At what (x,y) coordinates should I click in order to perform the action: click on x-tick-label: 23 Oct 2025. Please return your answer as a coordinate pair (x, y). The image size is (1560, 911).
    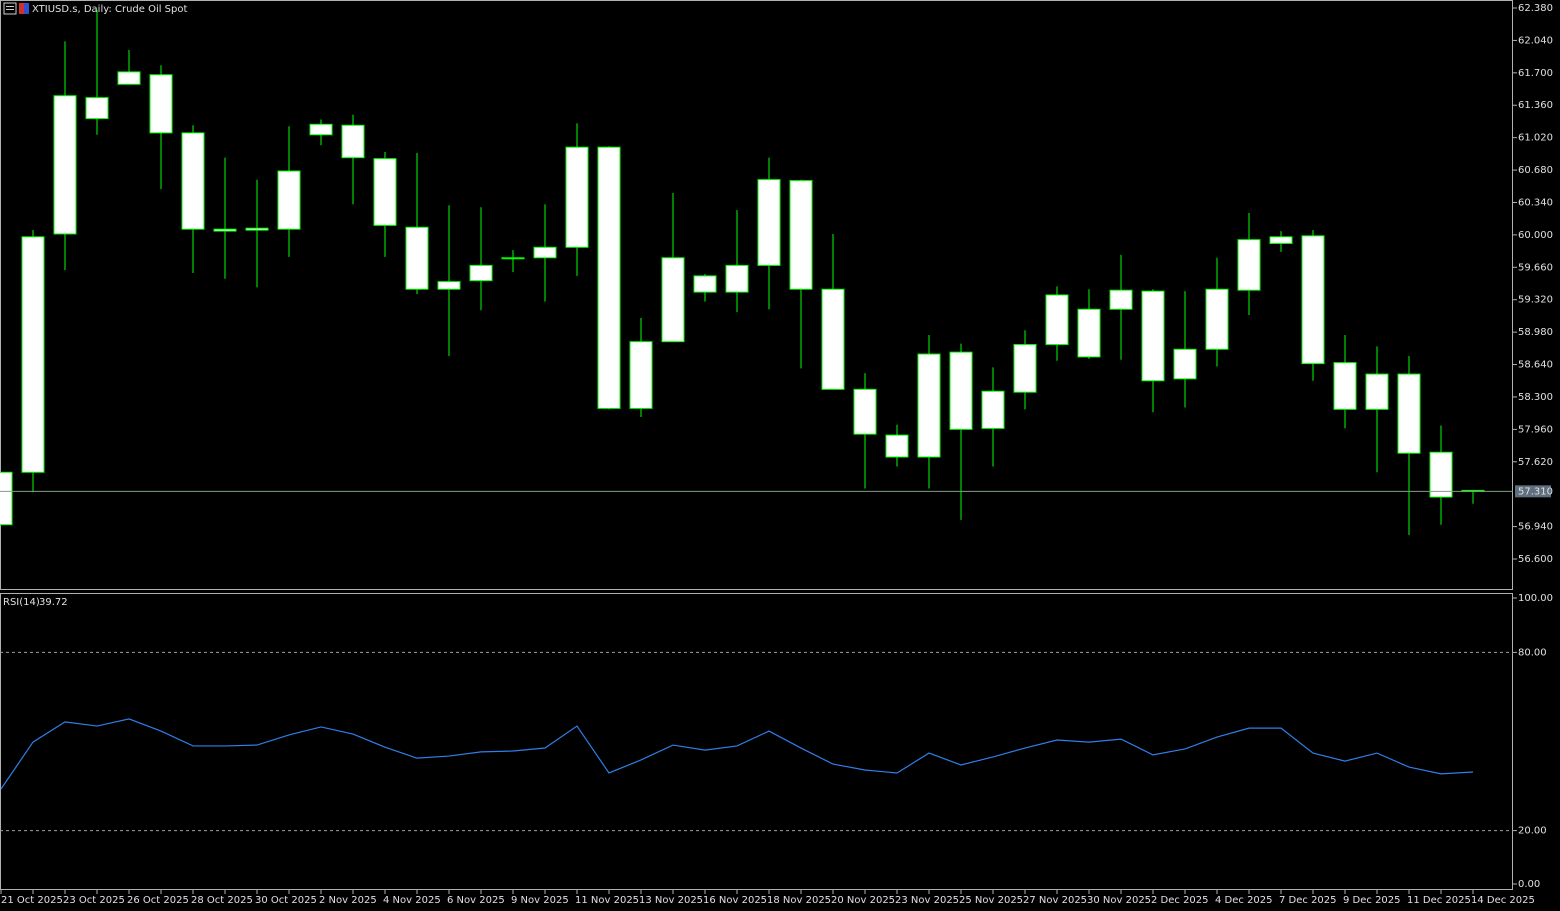
    Looking at the image, I should click on (94, 900).